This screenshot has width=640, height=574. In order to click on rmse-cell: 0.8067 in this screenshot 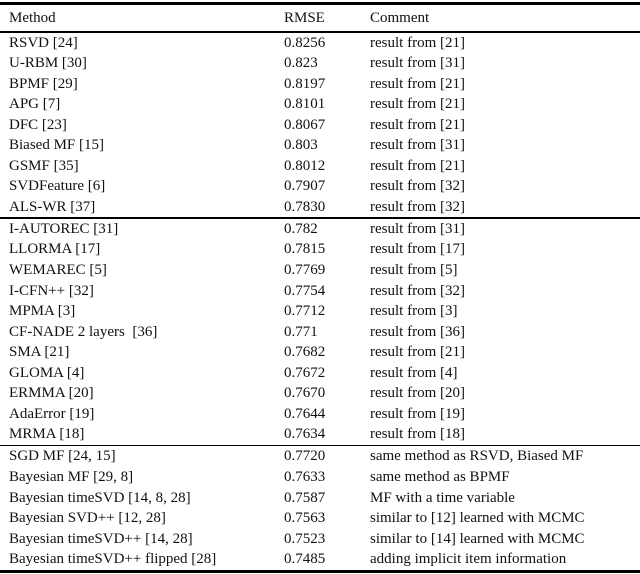, I will do `click(305, 124)`.